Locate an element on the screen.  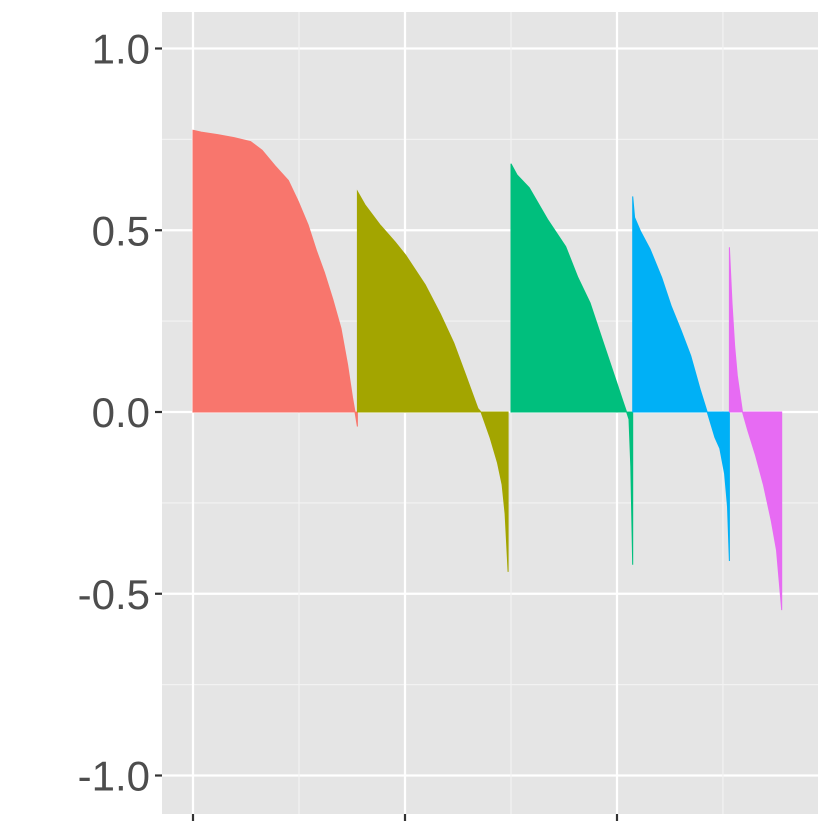
y-tick-label: 0.0 is located at coordinates (121, 412).